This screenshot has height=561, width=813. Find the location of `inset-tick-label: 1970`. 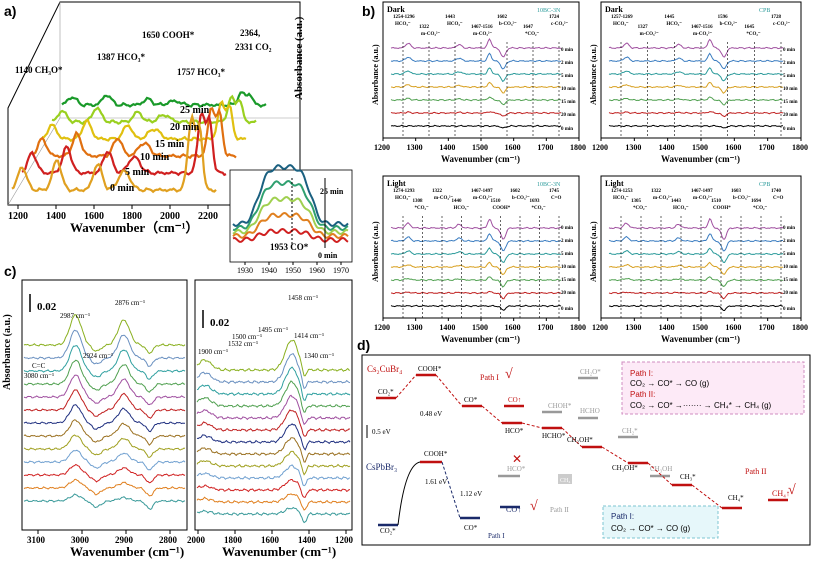

inset-tick-label: 1970 is located at coordinates (341, 270).